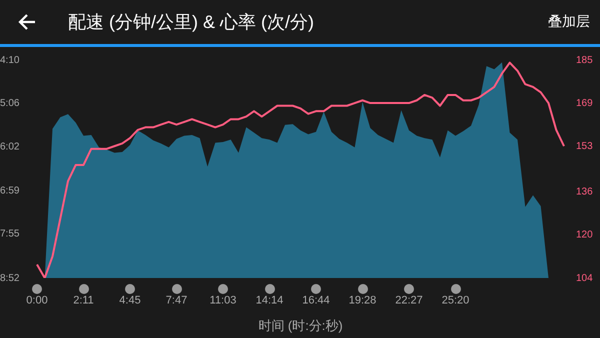 Image resolution: width=600 pixels, height=338 pixels. What do you see at coordinates (223, 300) in the screenshot?
I see `x-tick-label: 11:03` at bounding box center [223, 300].